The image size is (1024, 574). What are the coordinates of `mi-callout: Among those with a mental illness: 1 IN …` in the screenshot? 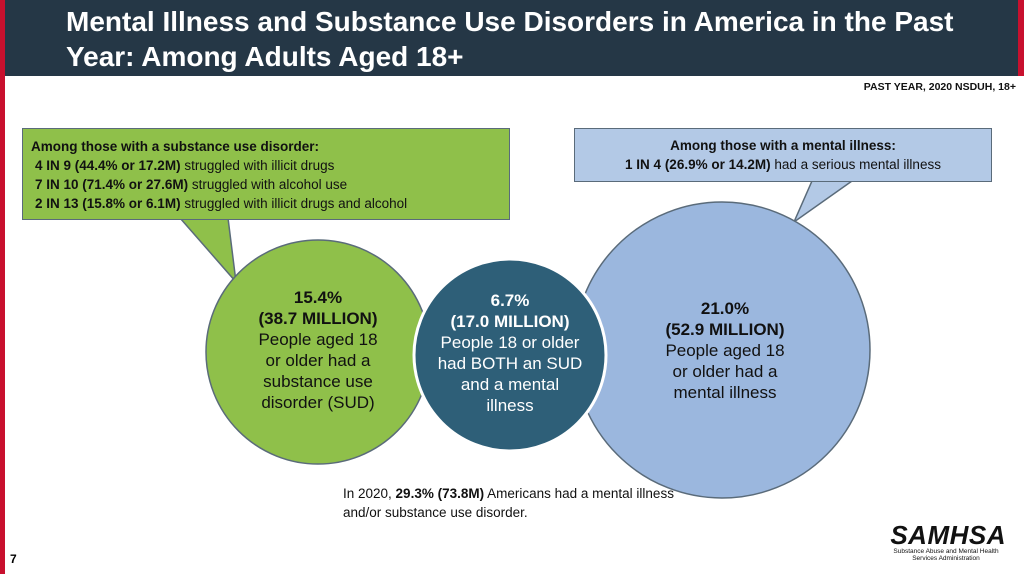 It's located at (783, 155).